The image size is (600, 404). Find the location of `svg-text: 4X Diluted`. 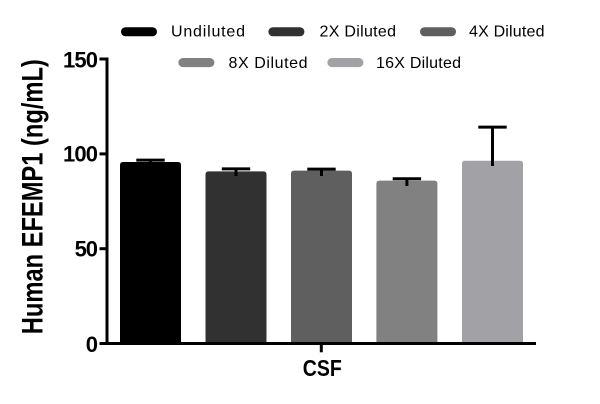

svg-text: 4X Diluted is located at coordinates (507, 31).